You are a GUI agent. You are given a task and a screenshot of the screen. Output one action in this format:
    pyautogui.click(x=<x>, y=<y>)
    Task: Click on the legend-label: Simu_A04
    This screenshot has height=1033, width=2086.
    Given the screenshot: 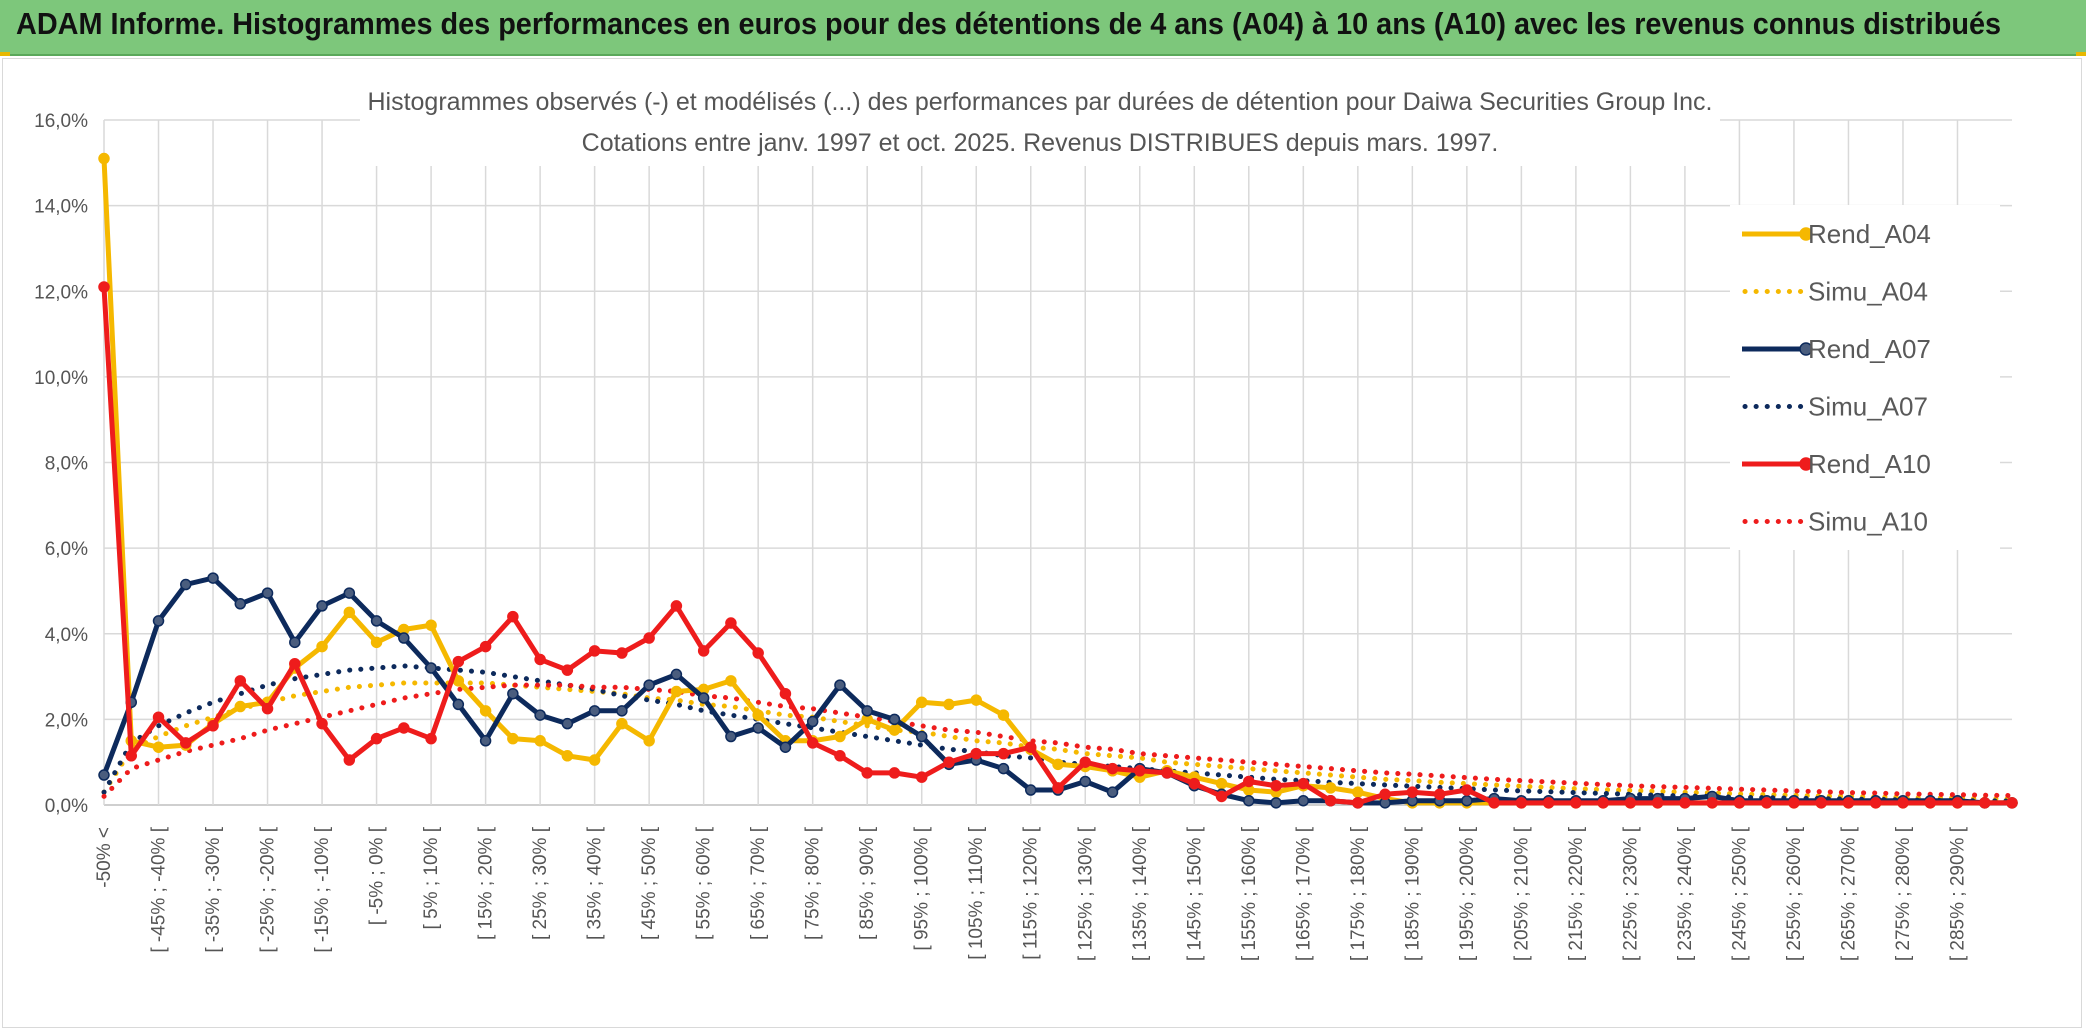 What is the action you would take?
    pyautogui.click(x=1868, y=292)
    